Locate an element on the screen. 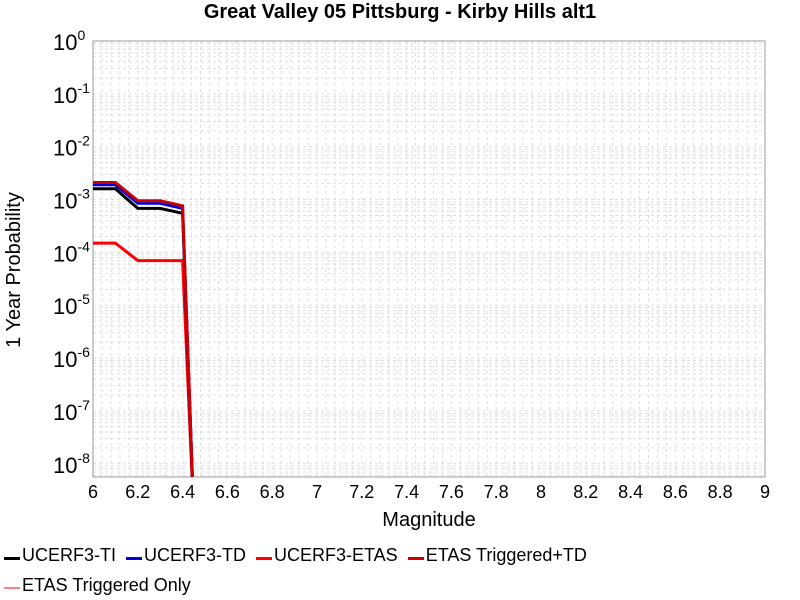  legend-label-ucerf3-td: UCERF3-TD is located at coordinates (195, 554).